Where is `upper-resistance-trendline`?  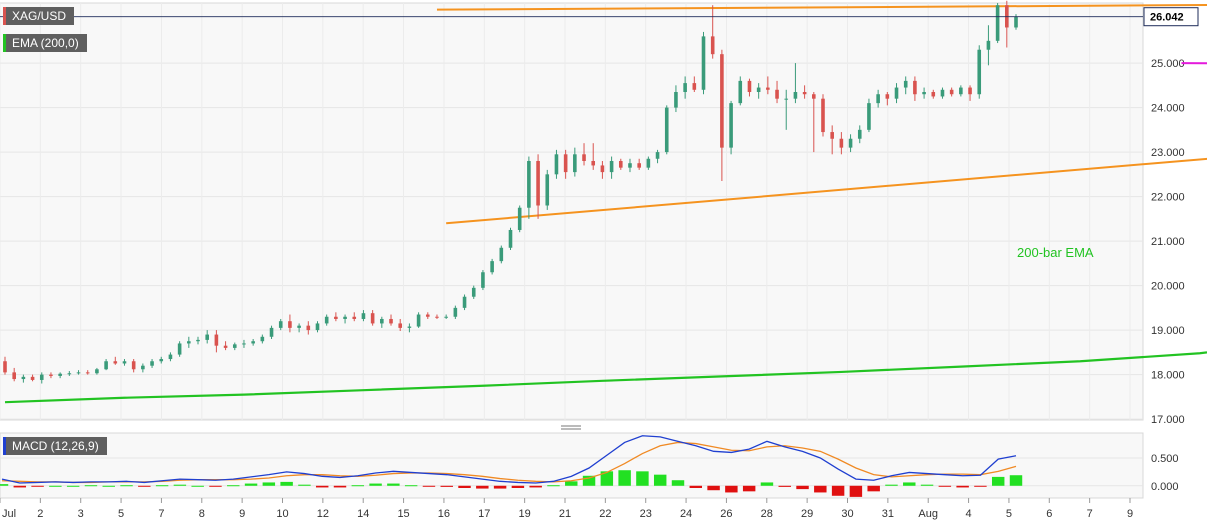
upper-resistance-trendline is located at coordinates (821, 7).